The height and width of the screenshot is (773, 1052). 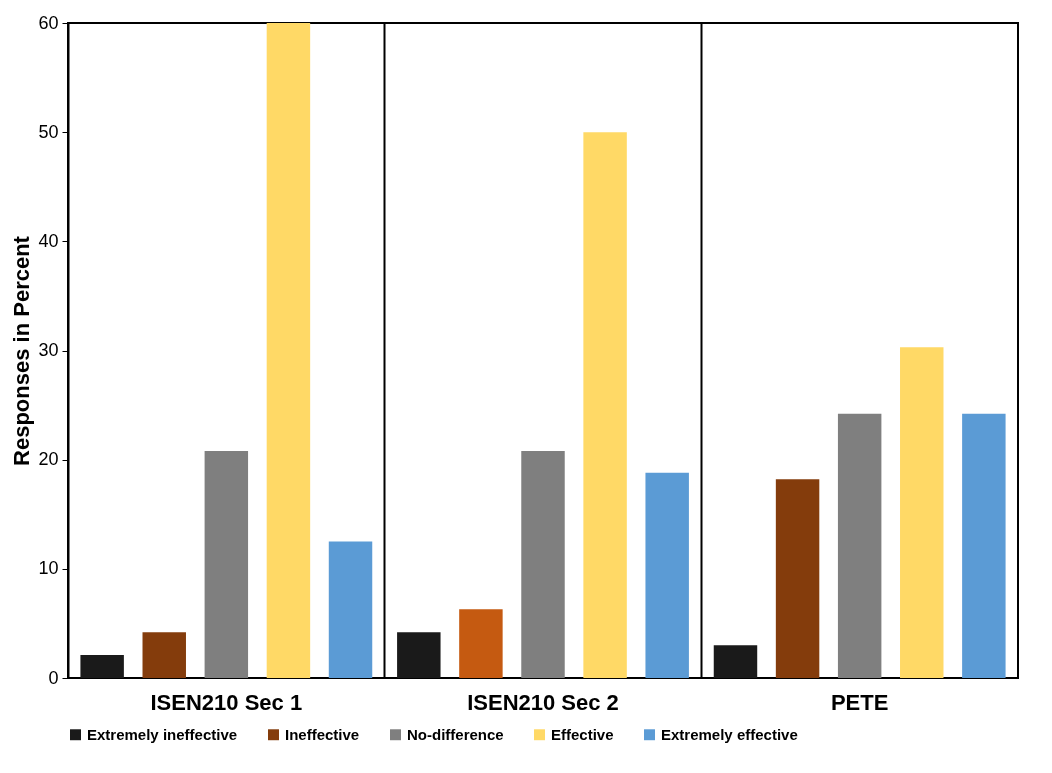 What do you see at coordinates (48, 131) in the screenshot?
I see `y-tick-label: 50` at bounding box center [48, 131].